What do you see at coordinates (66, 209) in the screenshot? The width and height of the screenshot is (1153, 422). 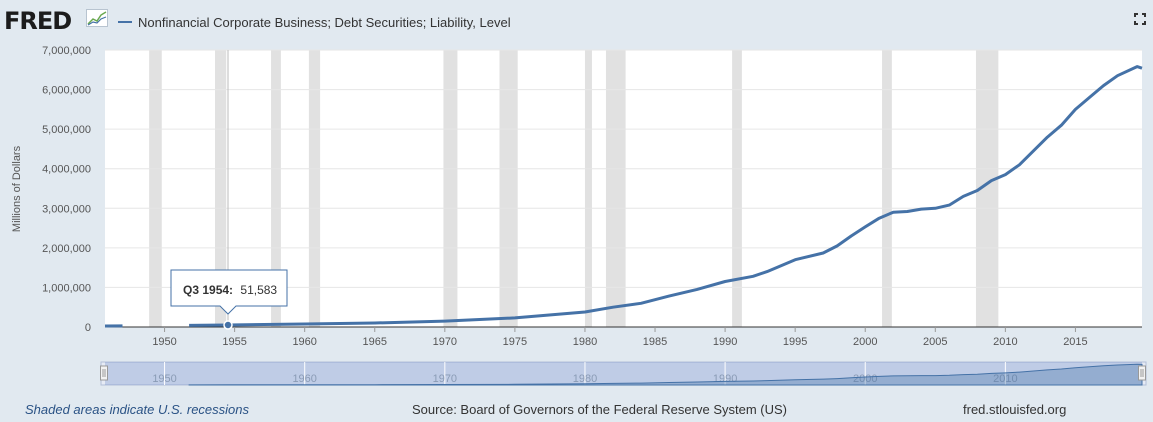 I see `y-tick-label: 3,000,000` at bounding box center [66, 209].